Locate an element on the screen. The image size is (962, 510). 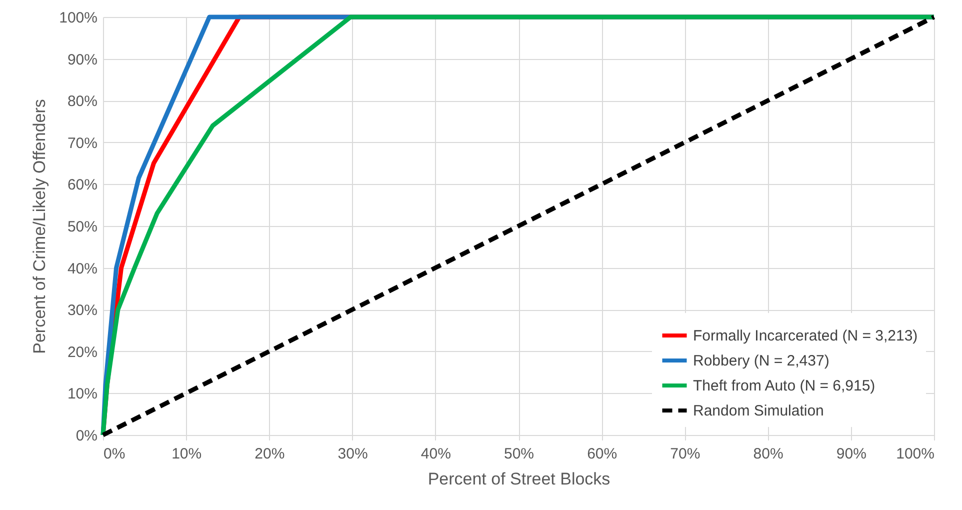
x-tick-label: 80% is located at coordinates (768, 454).